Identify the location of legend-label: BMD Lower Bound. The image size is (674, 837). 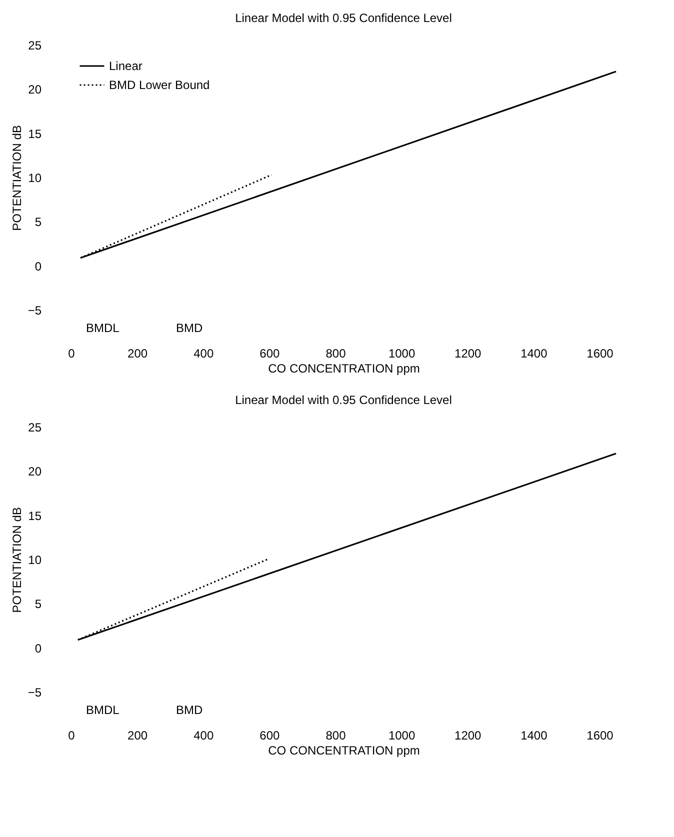
(159, 85).